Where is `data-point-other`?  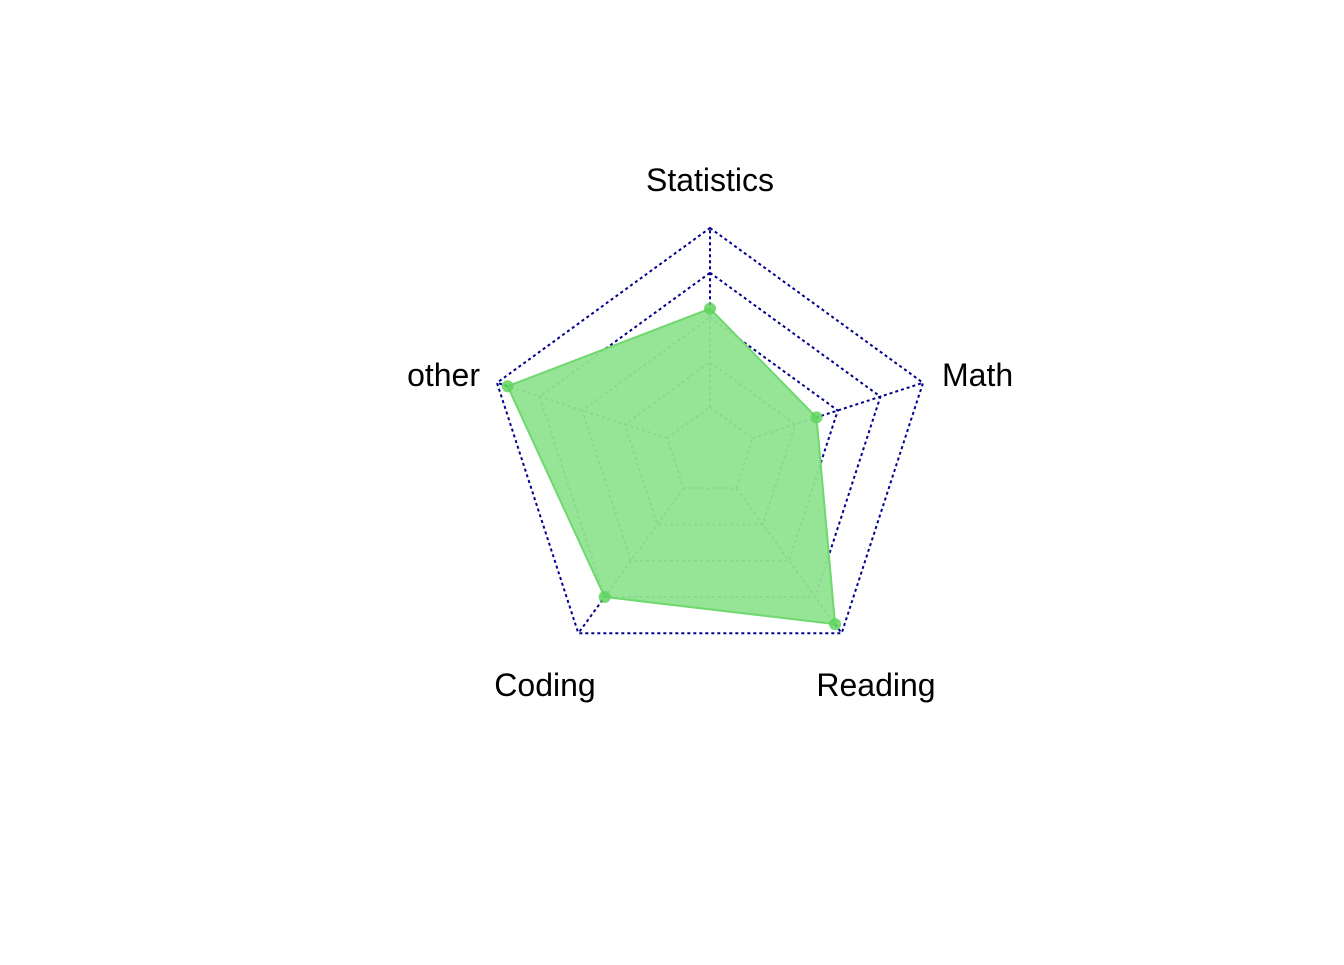
data-point-other is located at coordinates (507, 386).